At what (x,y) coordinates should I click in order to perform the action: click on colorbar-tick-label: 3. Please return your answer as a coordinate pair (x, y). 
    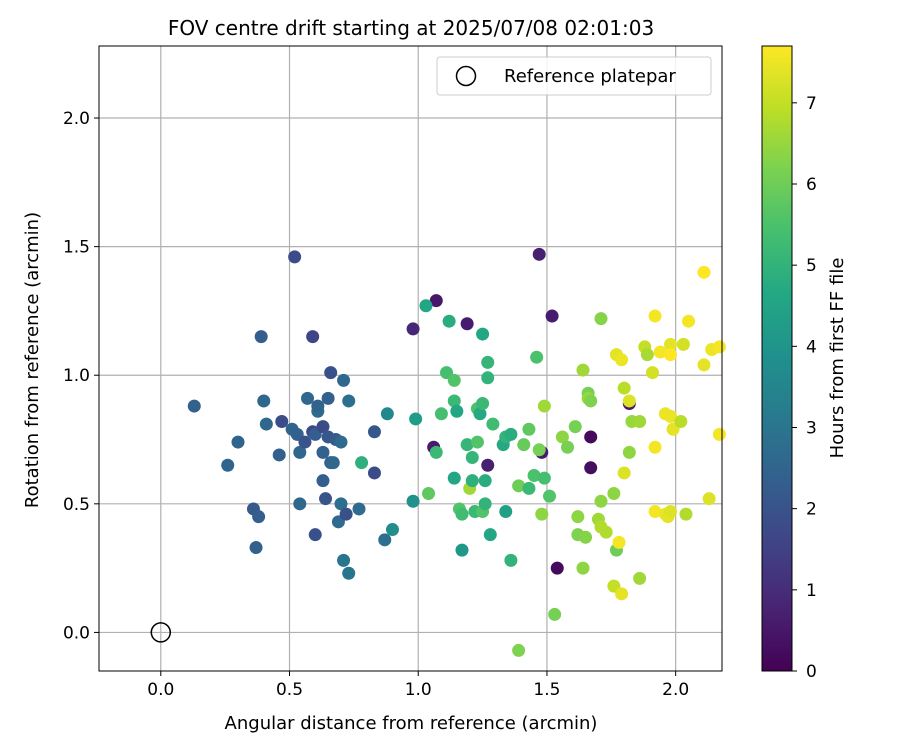
    Looking at the image, I should click on (811, 428).